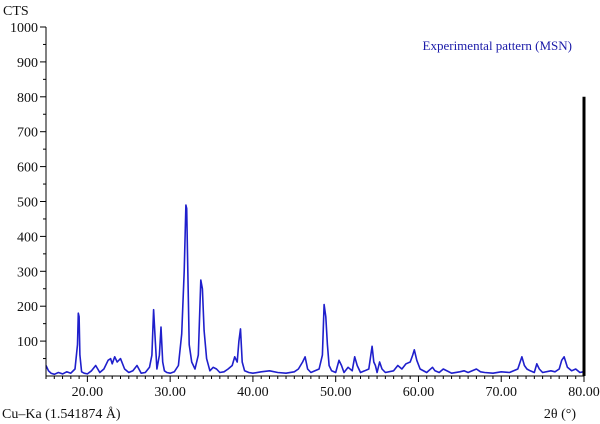 The width and height of the screenshot is (600, 424). What do you see at coordinates (27, 98) in the screenshot?
I see `y-tick-label: 800` at bounding box center [27, 98].